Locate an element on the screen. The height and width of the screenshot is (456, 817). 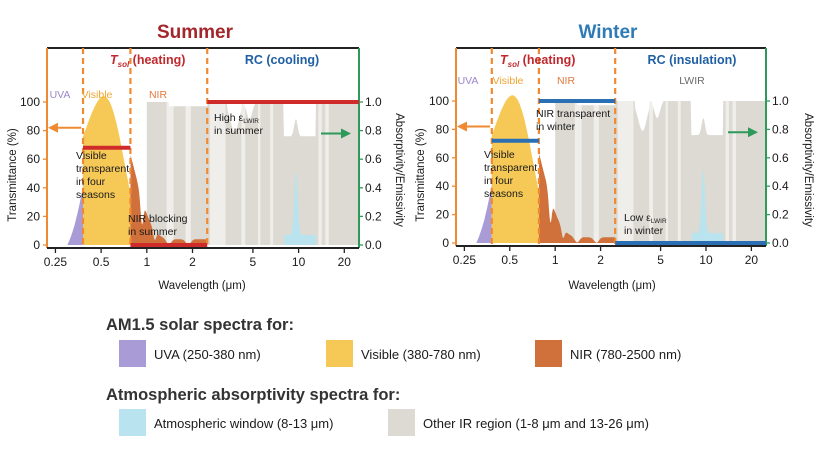
winter-ylabel-right: Absorptivity/Emissivity is located at coordinates (808, 170).